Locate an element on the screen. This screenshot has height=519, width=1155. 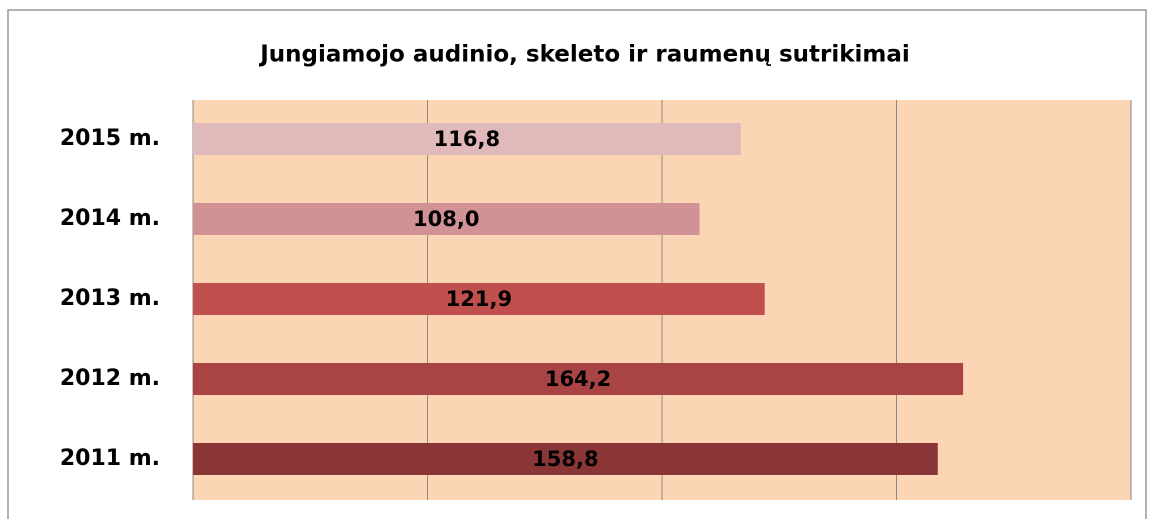
y-tick-label: 2011 m. is located at coordinates (110, 458).